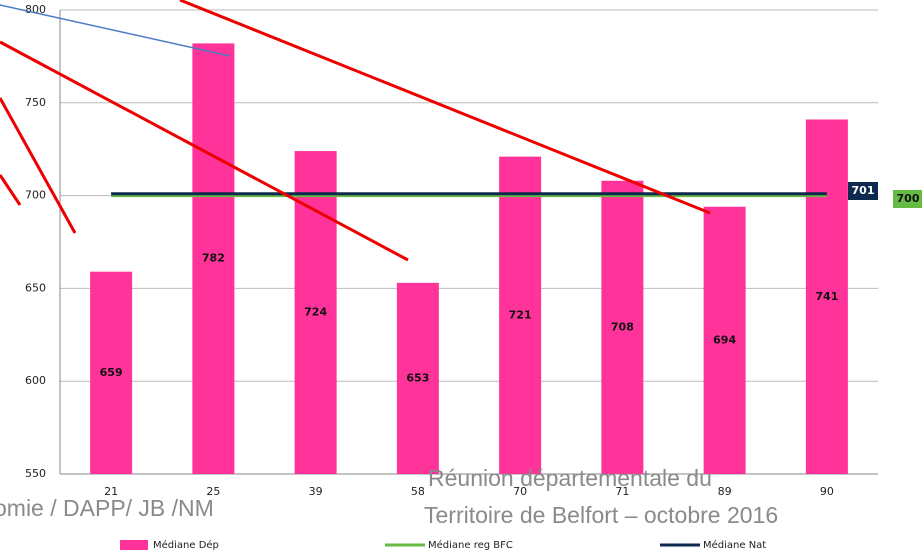  I want to click on data-label: 708, so click(622, 326).